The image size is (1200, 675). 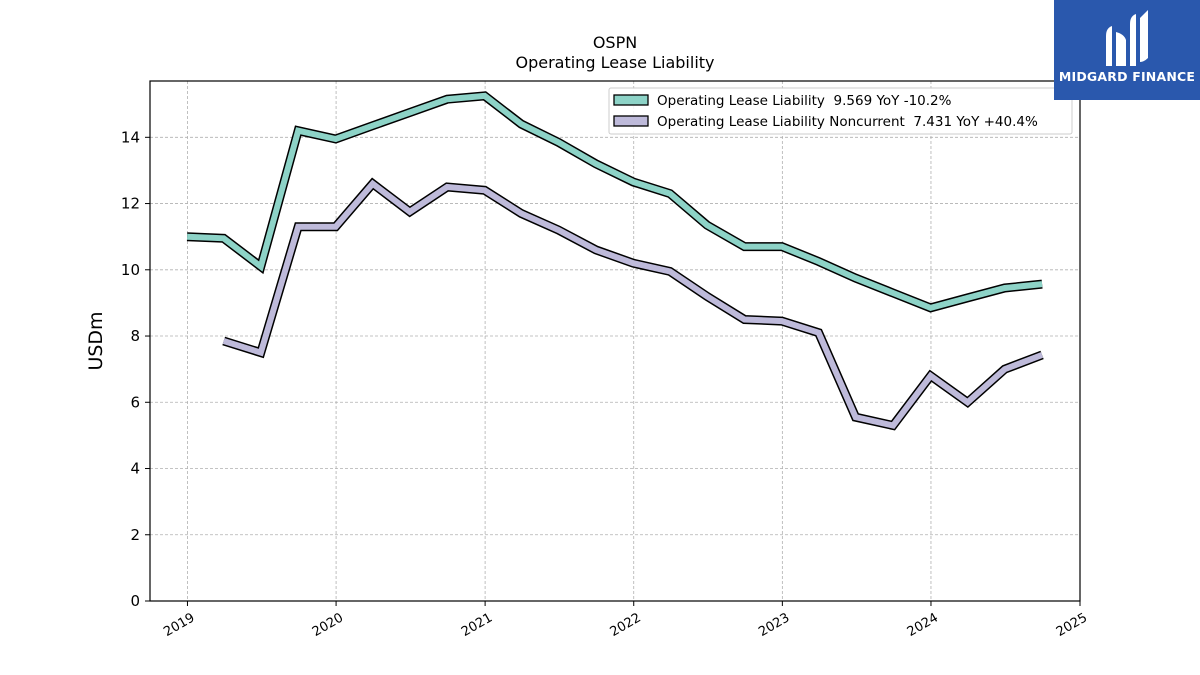 I want to click on legend-frame, so click(x=840, y=111).